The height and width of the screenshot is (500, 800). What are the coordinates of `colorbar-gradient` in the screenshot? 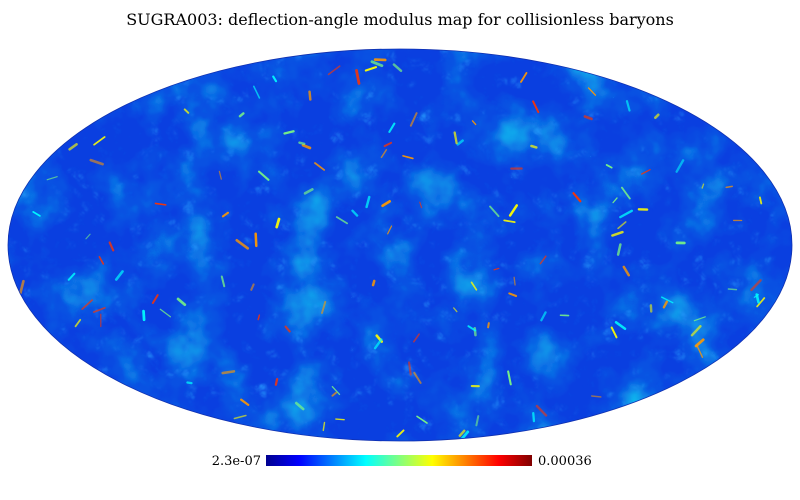 It's located at (399, 460).